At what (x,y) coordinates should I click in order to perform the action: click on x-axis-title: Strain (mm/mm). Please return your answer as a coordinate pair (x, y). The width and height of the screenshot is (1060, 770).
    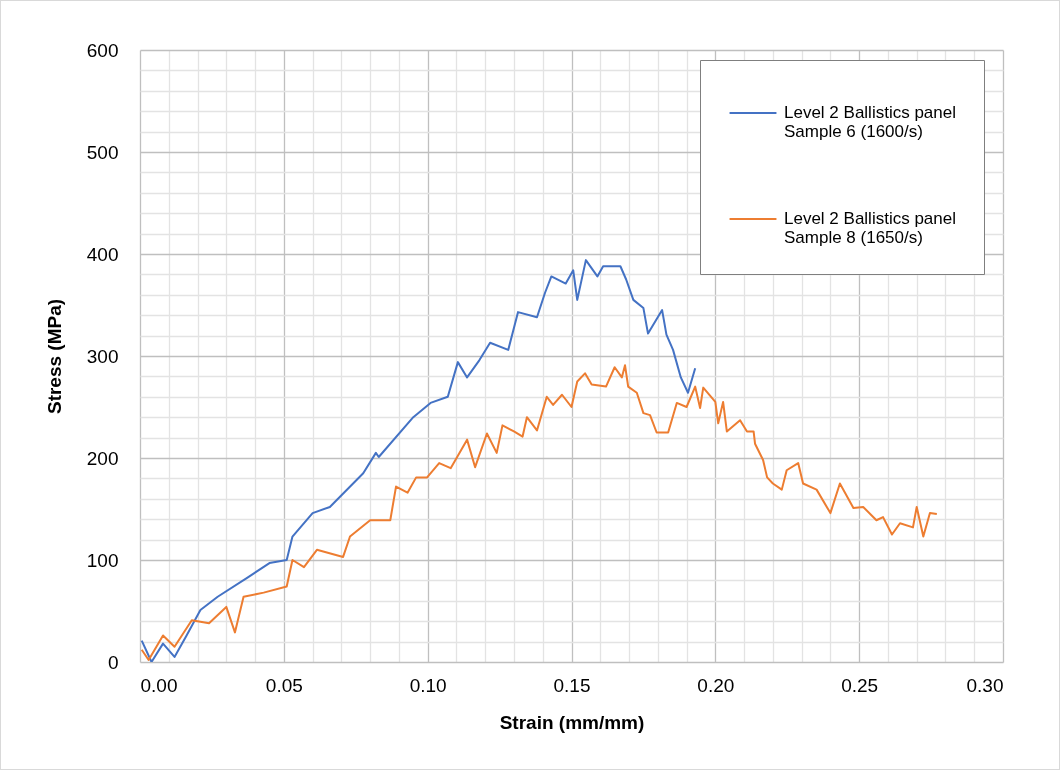
    Looking at the image, I should click on (572, 722).